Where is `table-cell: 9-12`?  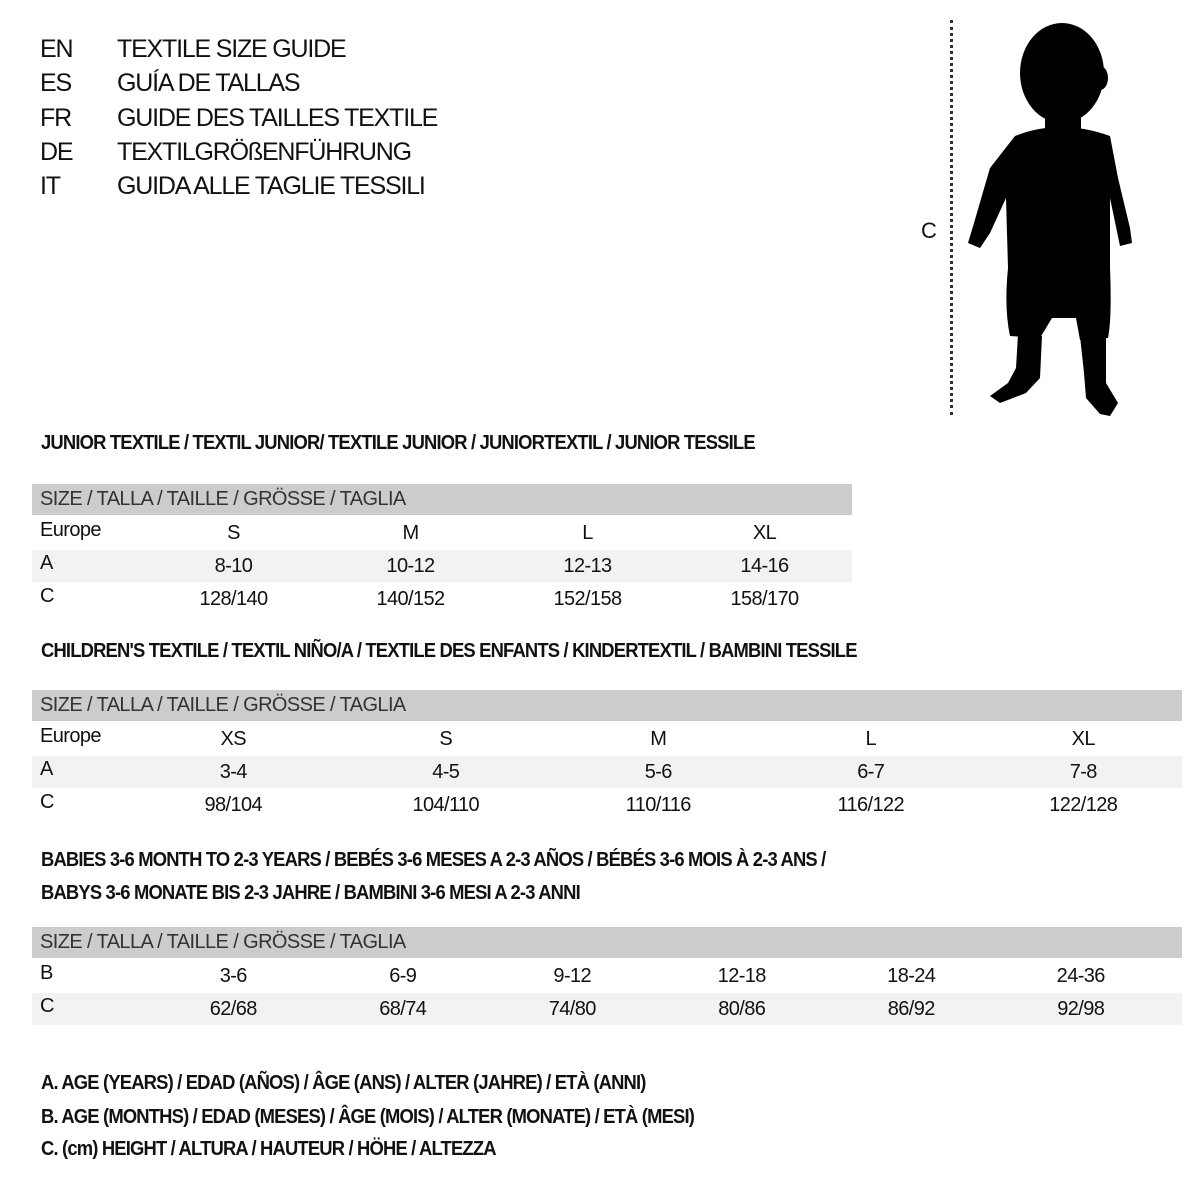
table-cell: 9-12 is located at coordinates (572, 976).